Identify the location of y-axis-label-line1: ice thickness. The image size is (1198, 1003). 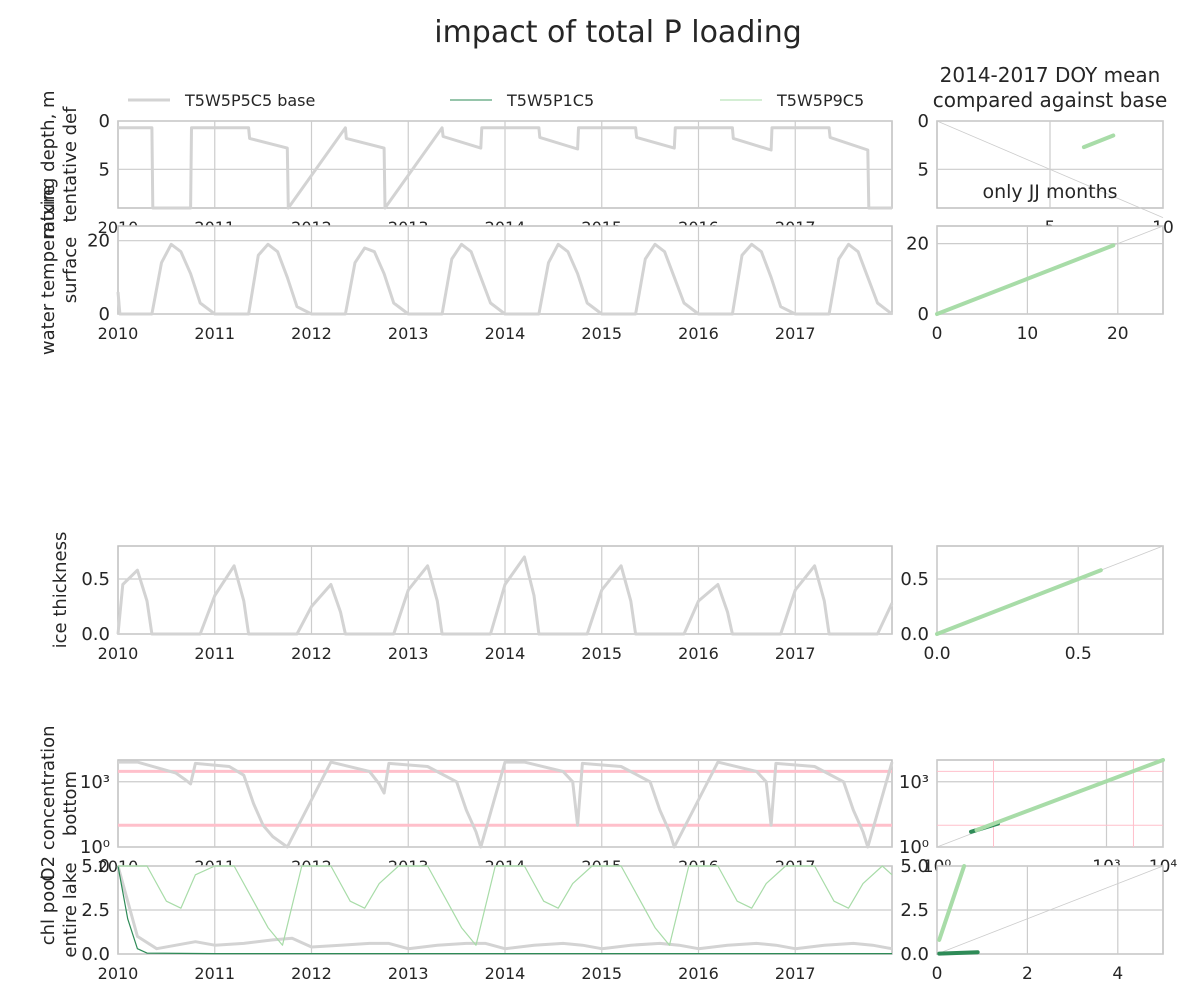
(60, 590).